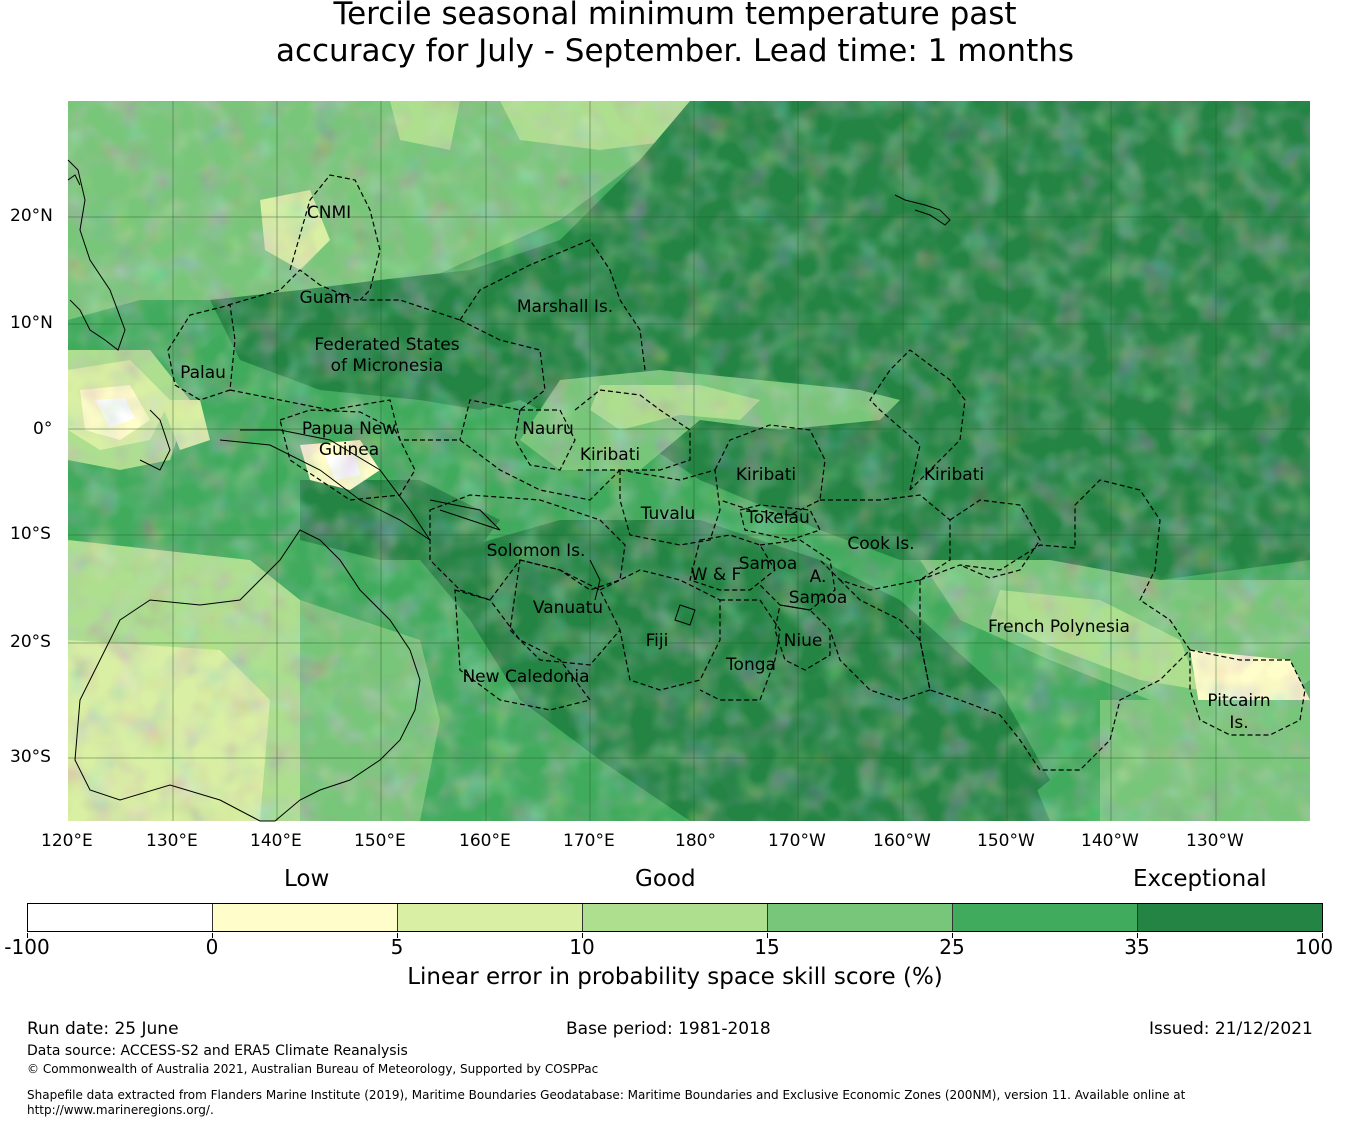 The image size is (1350, 1125). Describe the element at coordinates (43, 429) in the screenshot. I see `lat-label: 0°` at that location.